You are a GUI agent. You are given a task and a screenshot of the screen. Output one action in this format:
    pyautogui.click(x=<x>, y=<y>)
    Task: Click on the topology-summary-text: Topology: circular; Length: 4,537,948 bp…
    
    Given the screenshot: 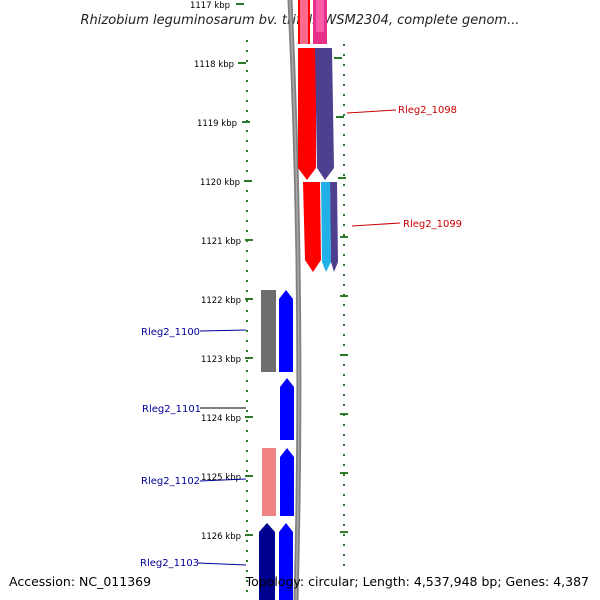 What is the action you would take?
    pyautogui.click(x=417, y=581)
    